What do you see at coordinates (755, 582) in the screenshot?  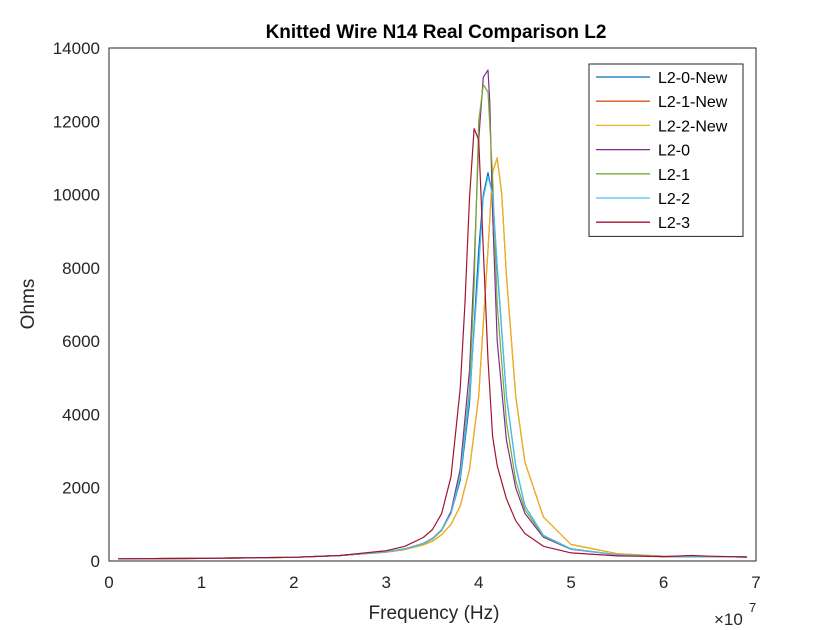 I see `x-tick-label: 7` at bounding box center [755, 582].